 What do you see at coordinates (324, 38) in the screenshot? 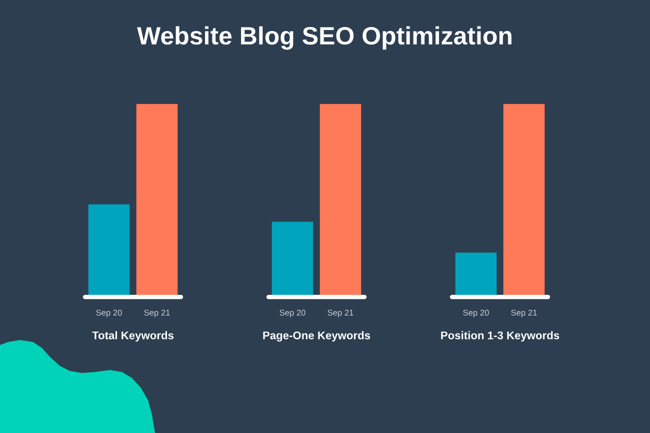
I see `text: Website Blog SEO Optimization` at bounding box center [324, 38].